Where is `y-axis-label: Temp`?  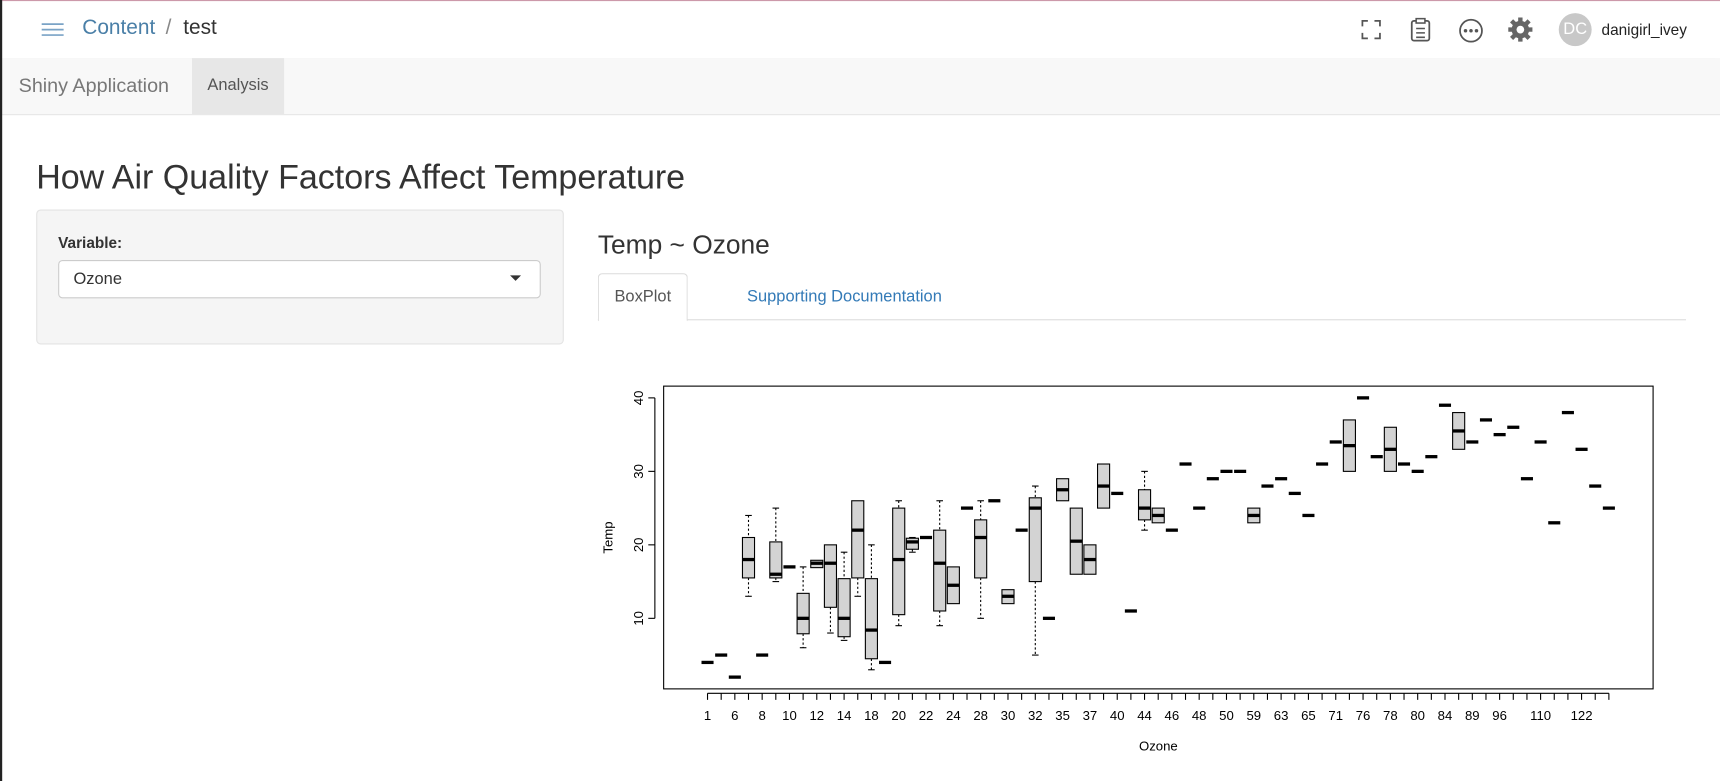
y-axis-label: Temp is located at coordinates (607, 537).